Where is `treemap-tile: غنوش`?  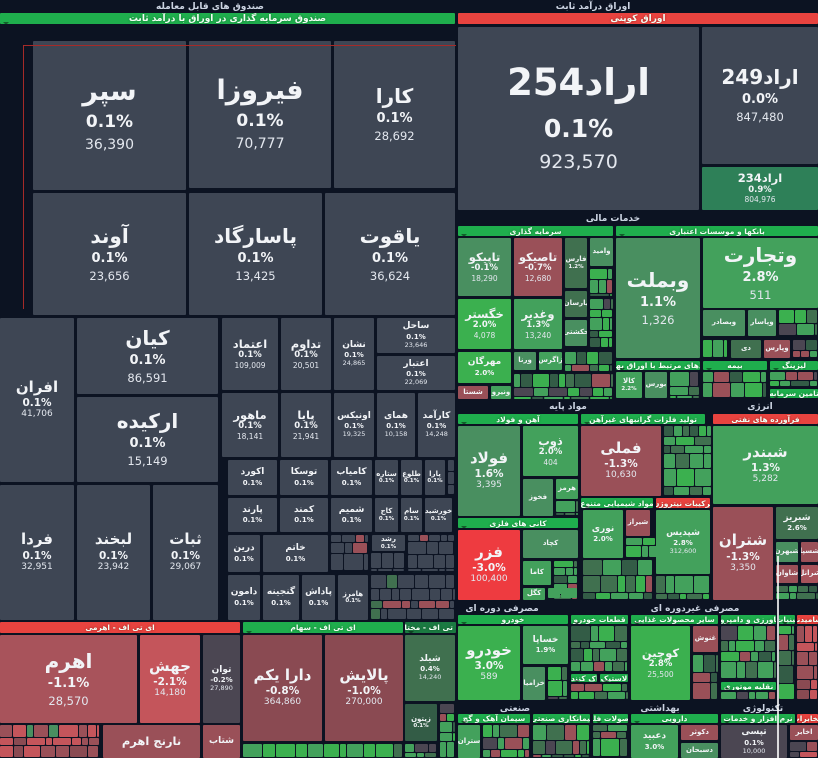
treemap-tile: غنوش is located at coordinates (705, 639).